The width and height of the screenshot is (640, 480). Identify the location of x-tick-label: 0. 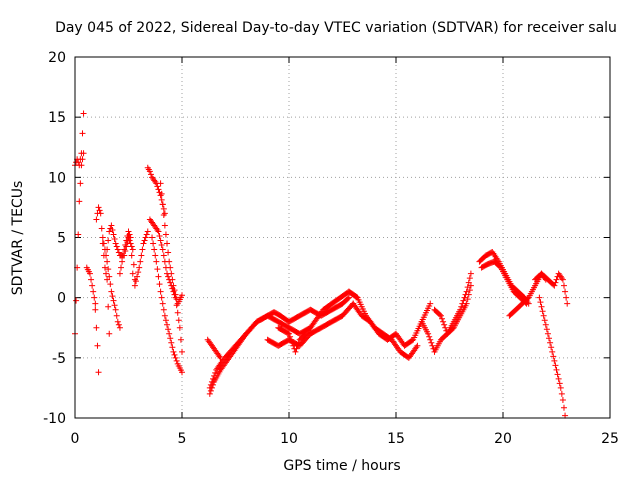
(75, 439).